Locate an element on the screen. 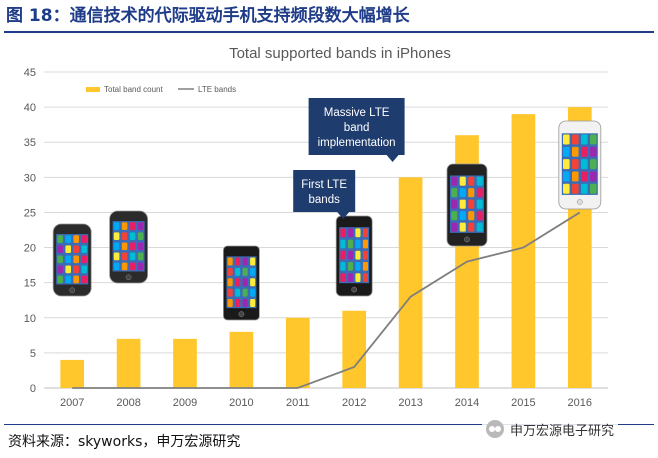  y-tick-label: 10 is located at coordinates (30, 319).